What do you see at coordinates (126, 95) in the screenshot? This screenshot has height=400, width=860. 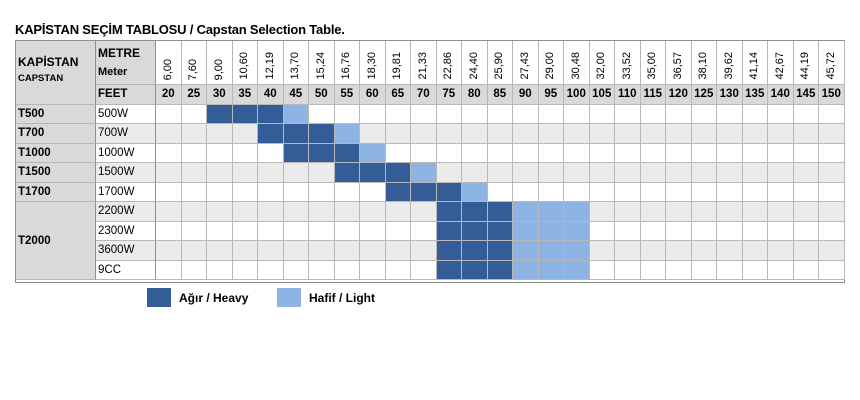 I see `feet-header: FEET` at bounding box center [126, 95].